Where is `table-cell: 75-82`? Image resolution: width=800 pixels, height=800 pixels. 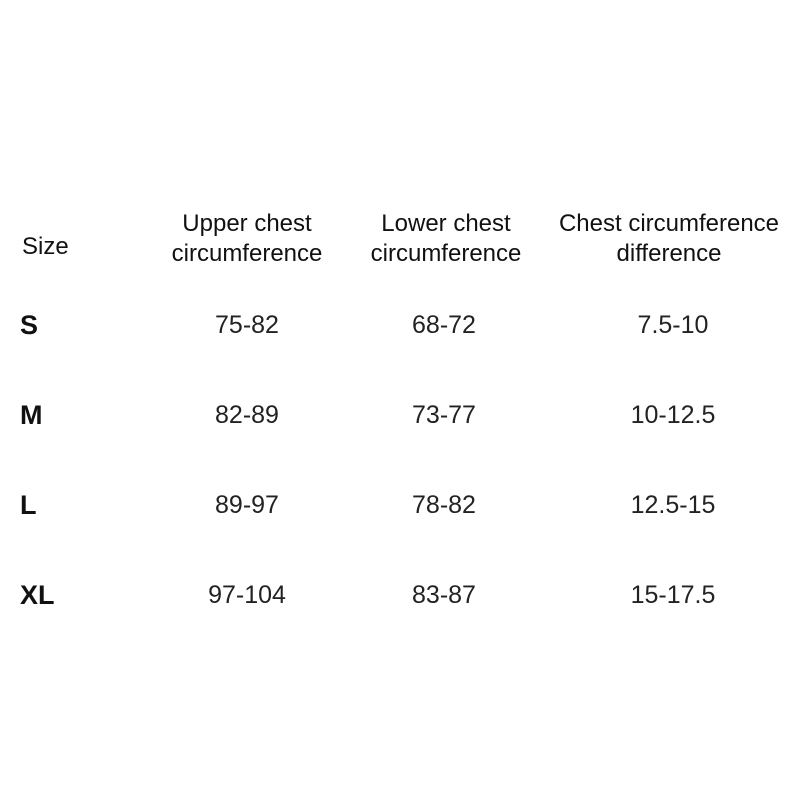
table-cell: 75-82 is located at coordinates (247, 325).